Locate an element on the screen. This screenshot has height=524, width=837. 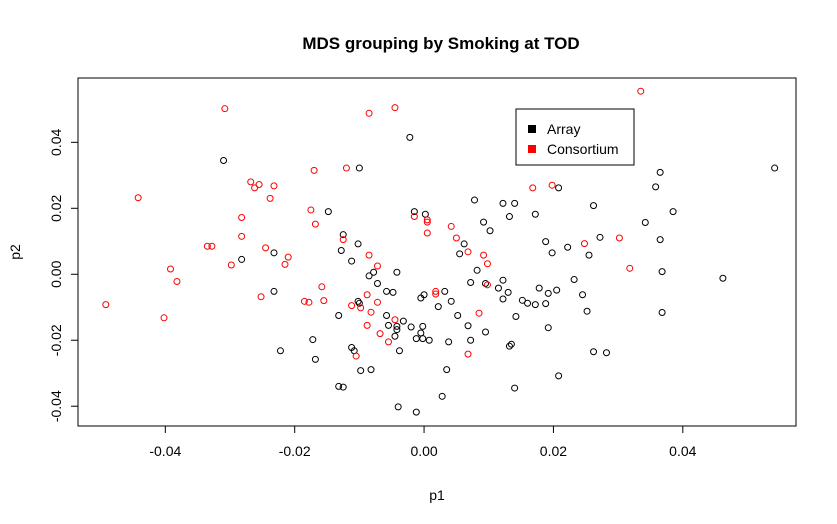
y-axis-label: p2 is located at coordinates (15, 252).